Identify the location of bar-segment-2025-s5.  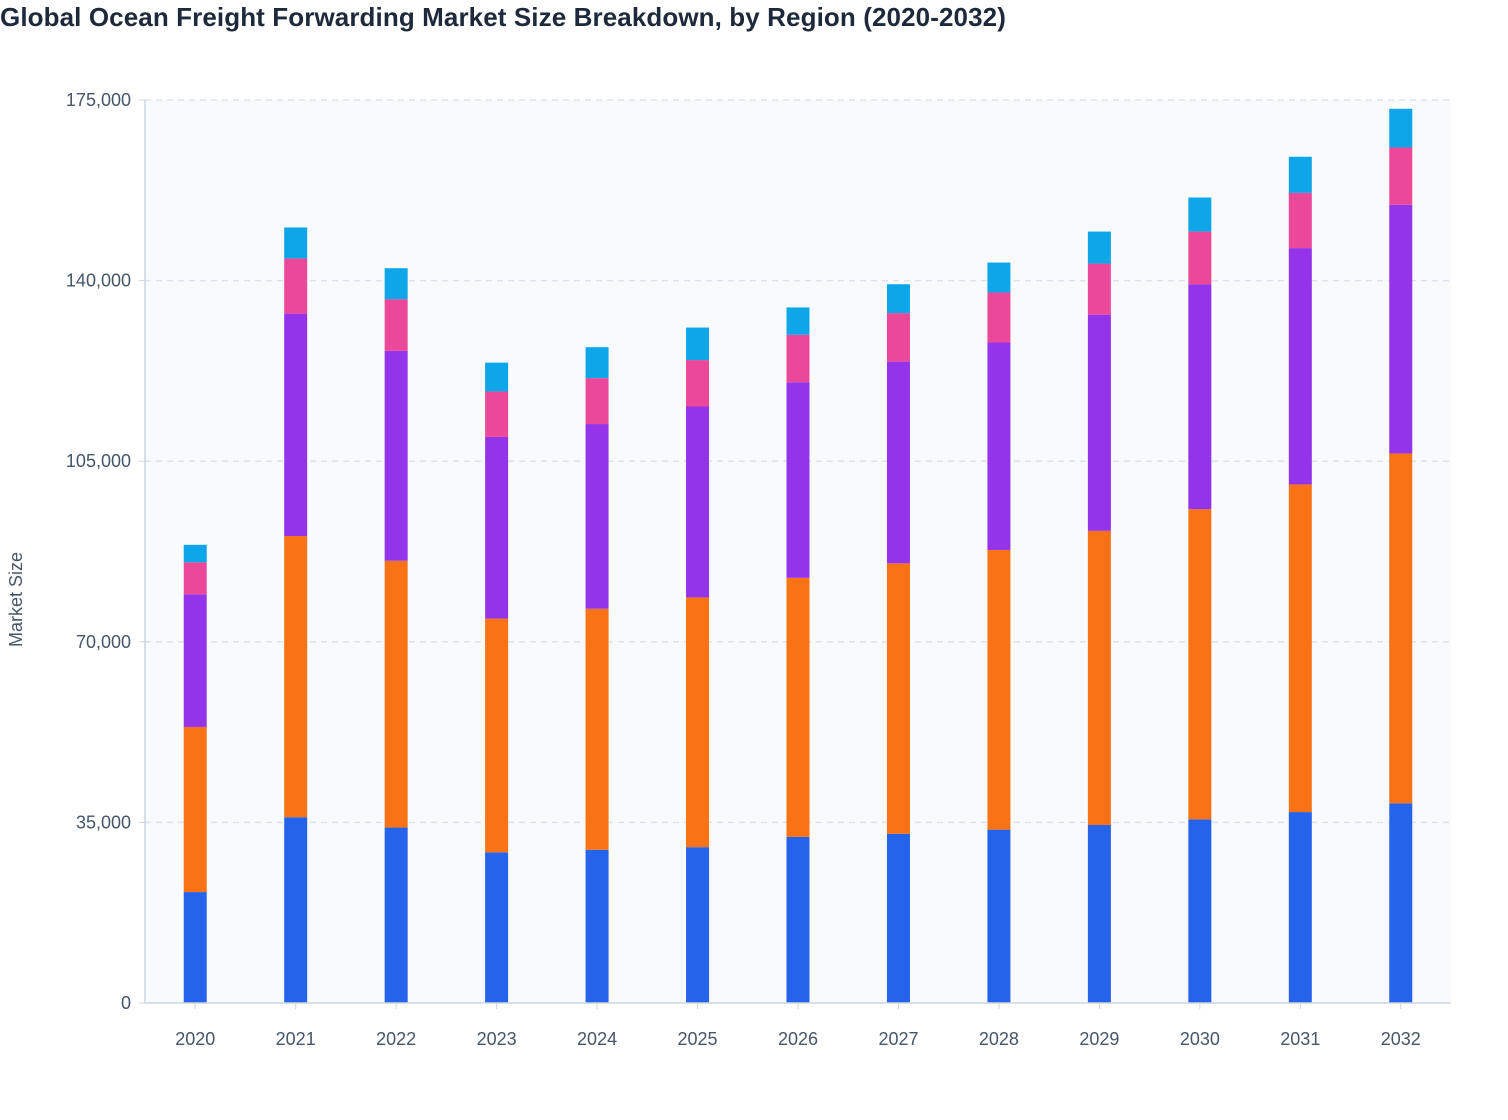
(698, 344).